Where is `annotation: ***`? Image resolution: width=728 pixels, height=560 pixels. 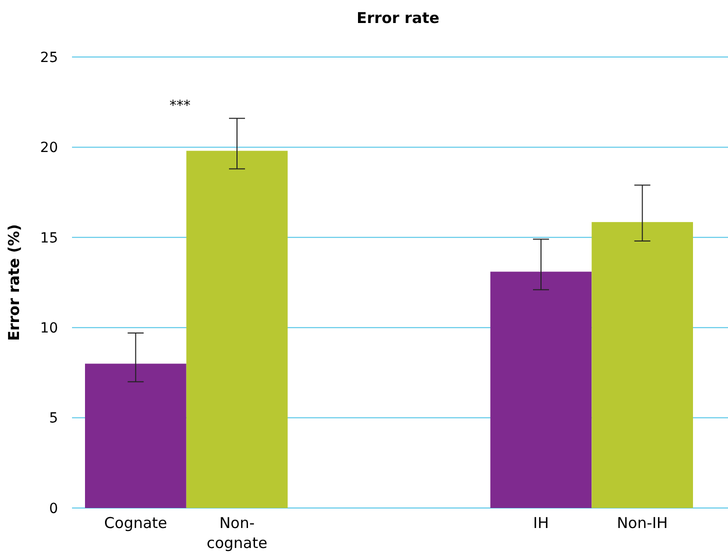 annotation: *** is located at coordinates (180, 106).